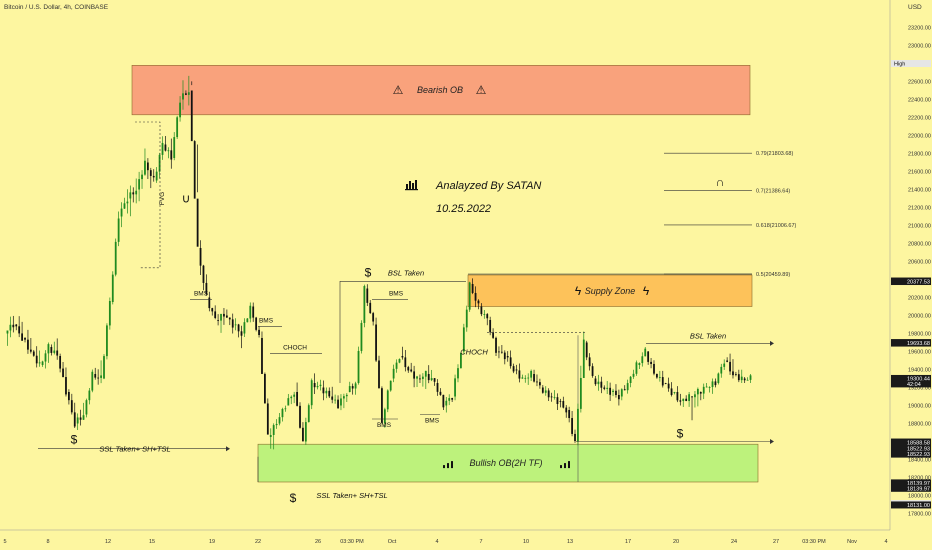 Image resolution: width=932 pixels, height=550 pixels. What do you see at coordinates (258, 542) in the screenshot?
I see `x-tick-label: 22` at bounding box center [258, 542].